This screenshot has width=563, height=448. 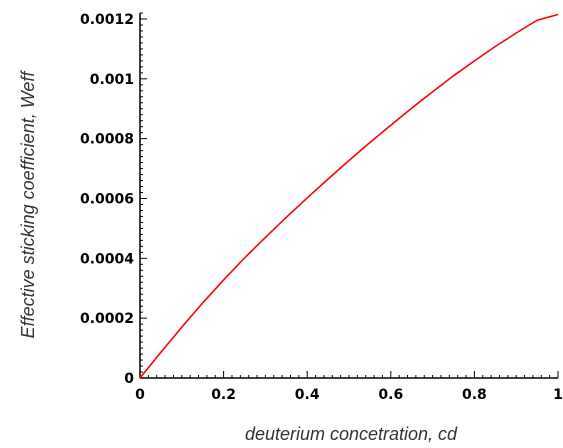 What do you see at coordinates (390, 395) in the screenshot?
I see `x-tick-label: 0.6` at bounding box center [390, 395].